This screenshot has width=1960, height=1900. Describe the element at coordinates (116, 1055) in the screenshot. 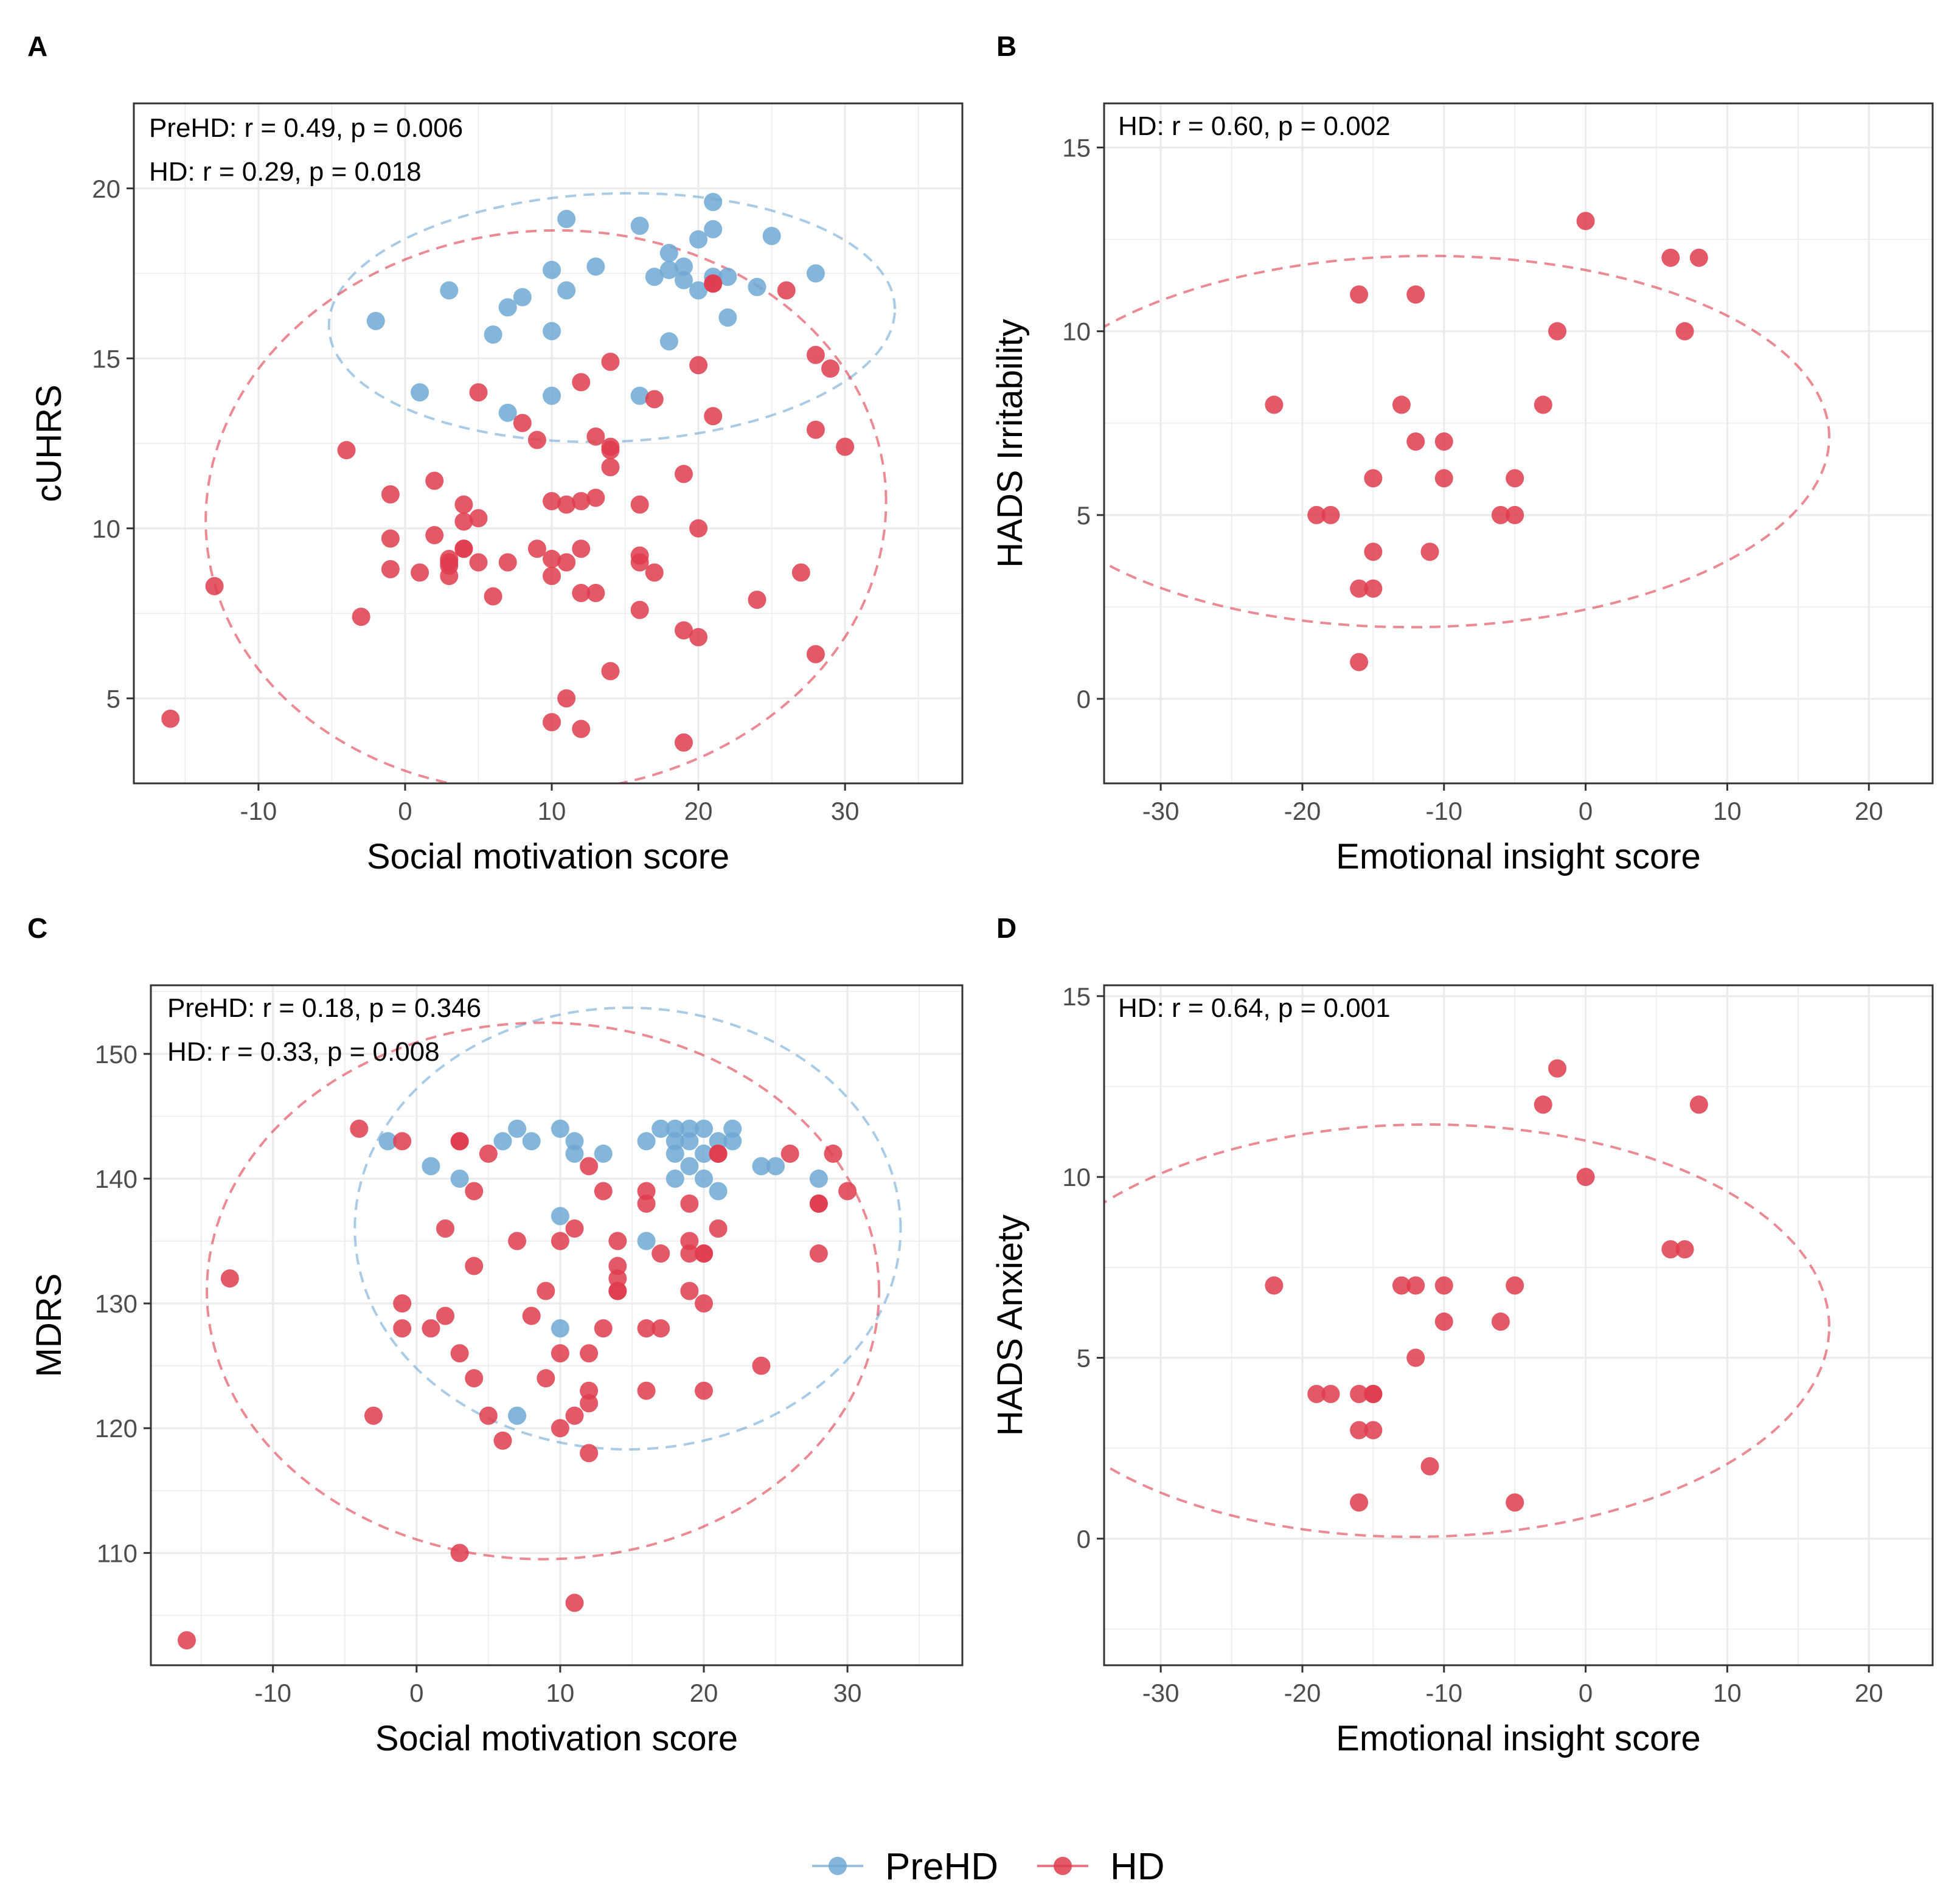

I see `y-tick-label: 150` at that location.